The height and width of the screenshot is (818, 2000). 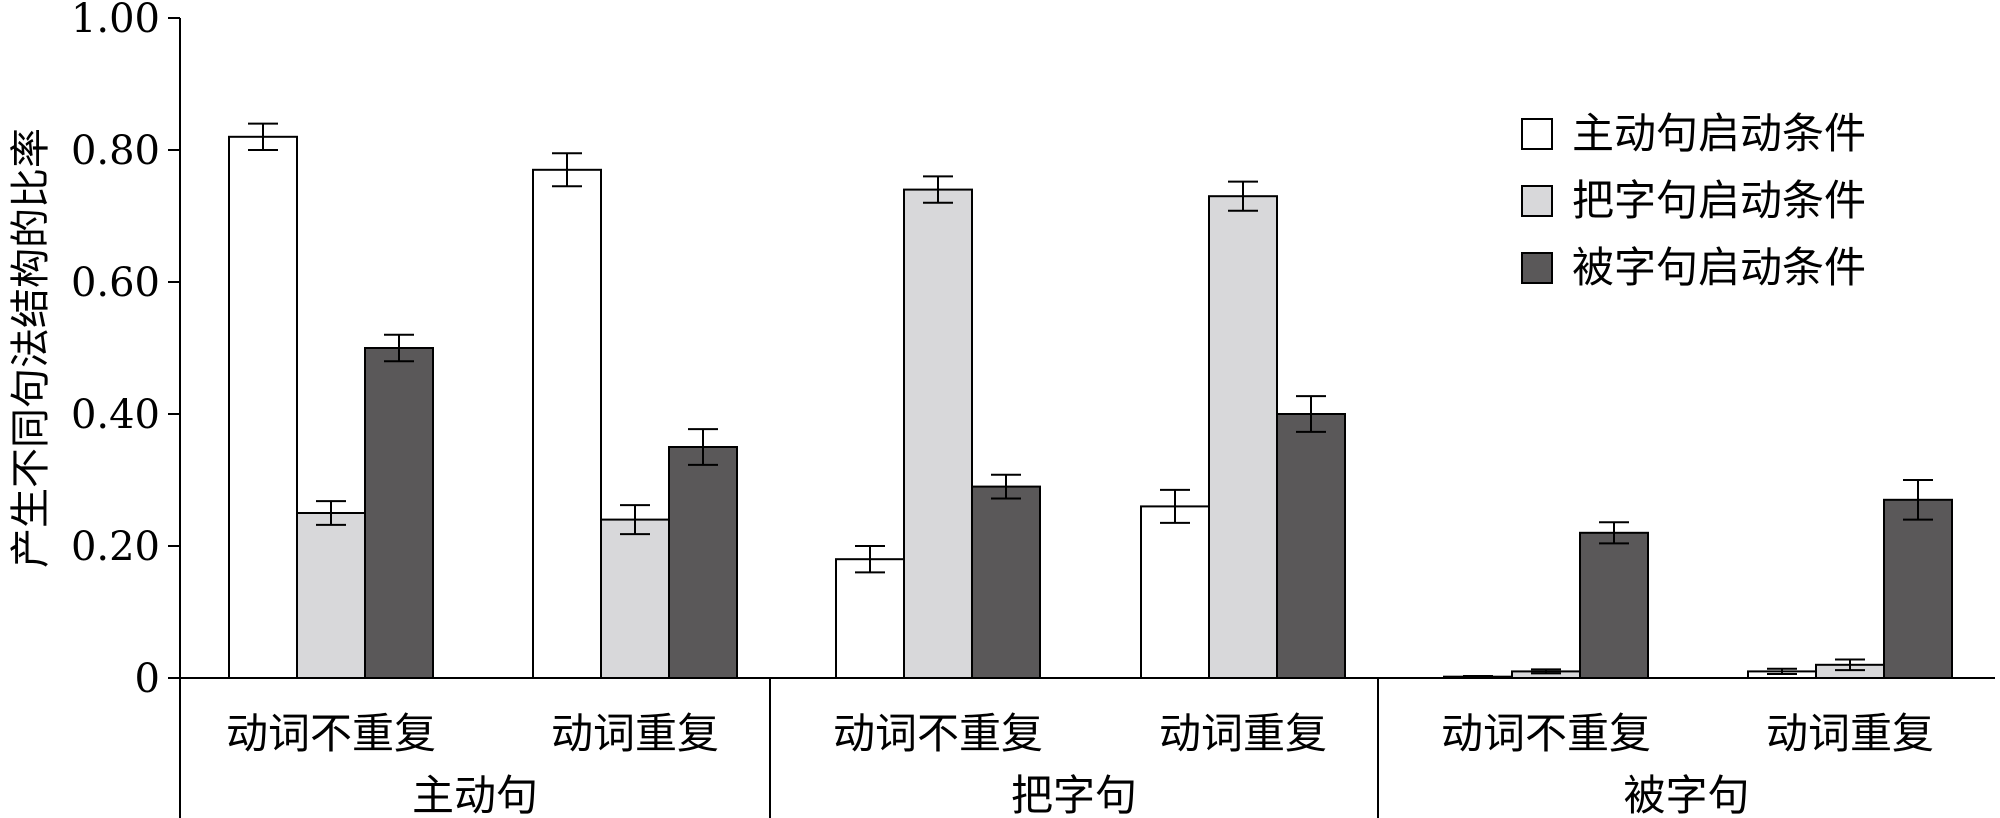 What do you see at coordinates (115, 415) in the screenshot?
I see `y-tick-label: 0.40` at bounding box center [115, 415].